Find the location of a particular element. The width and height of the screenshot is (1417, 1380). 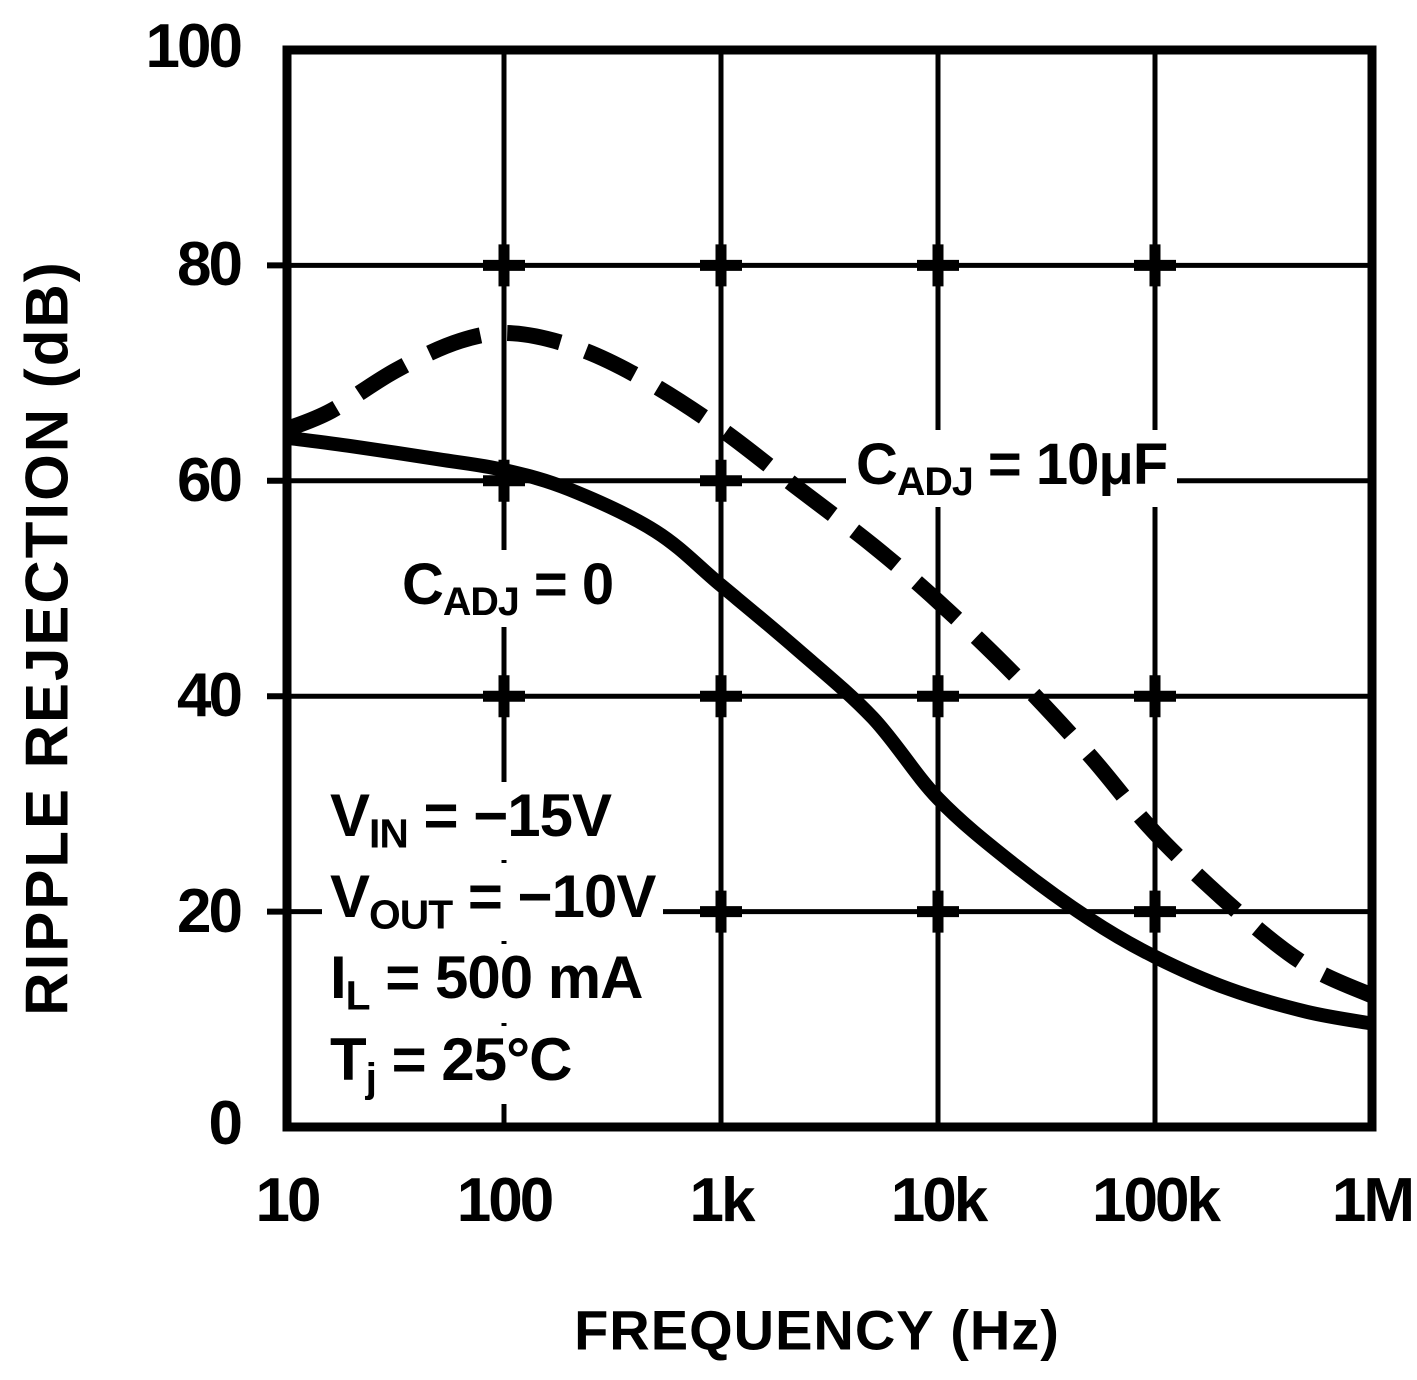

condition-subscript: L is located at coordinates (358, 995).